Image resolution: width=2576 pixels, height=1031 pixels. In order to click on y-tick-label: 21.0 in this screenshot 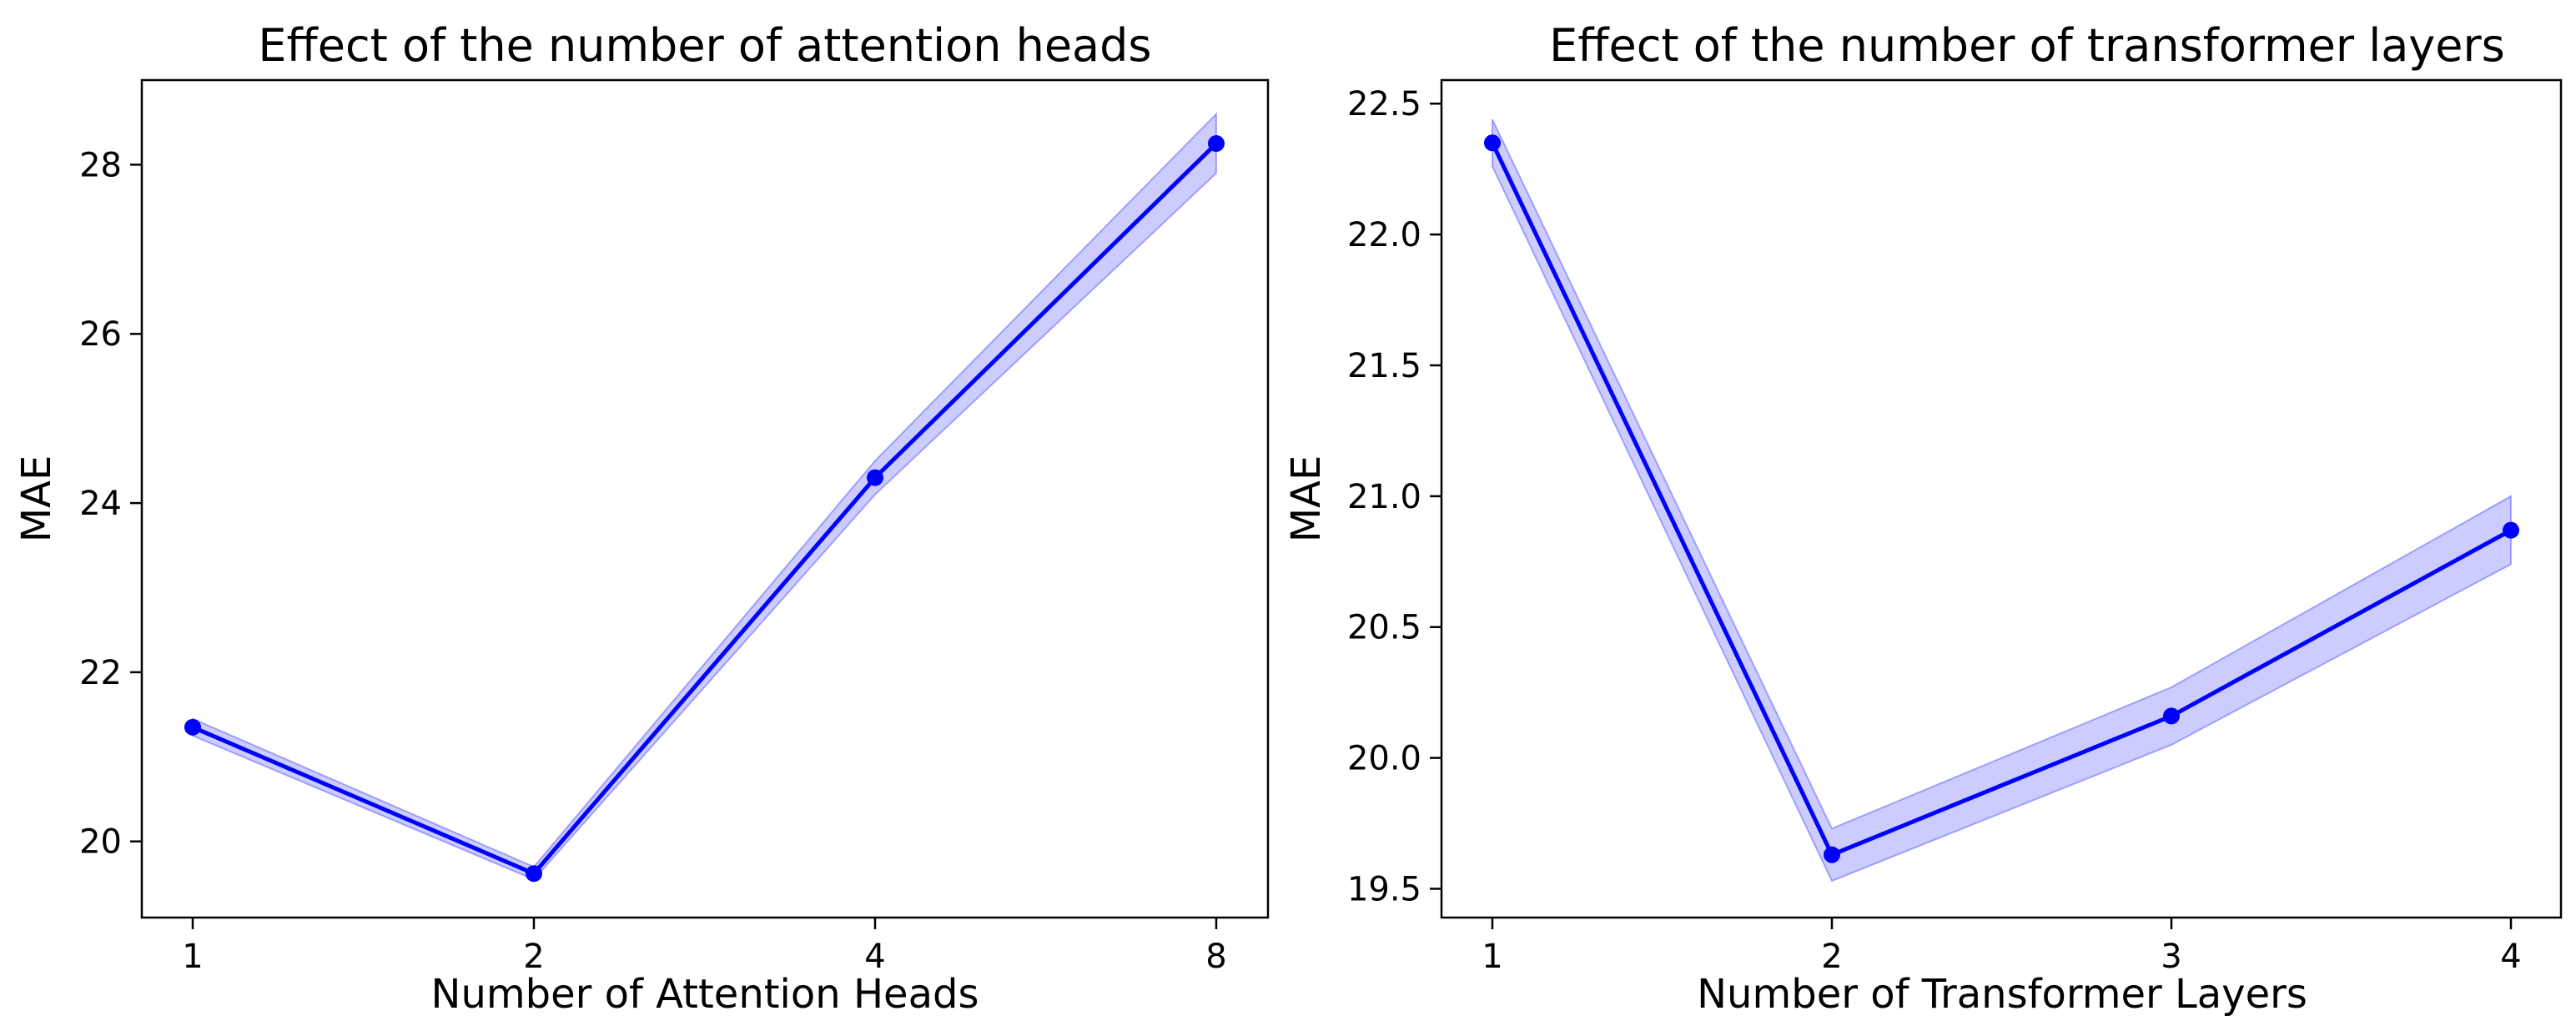, I will do `click(1384, 497)`.